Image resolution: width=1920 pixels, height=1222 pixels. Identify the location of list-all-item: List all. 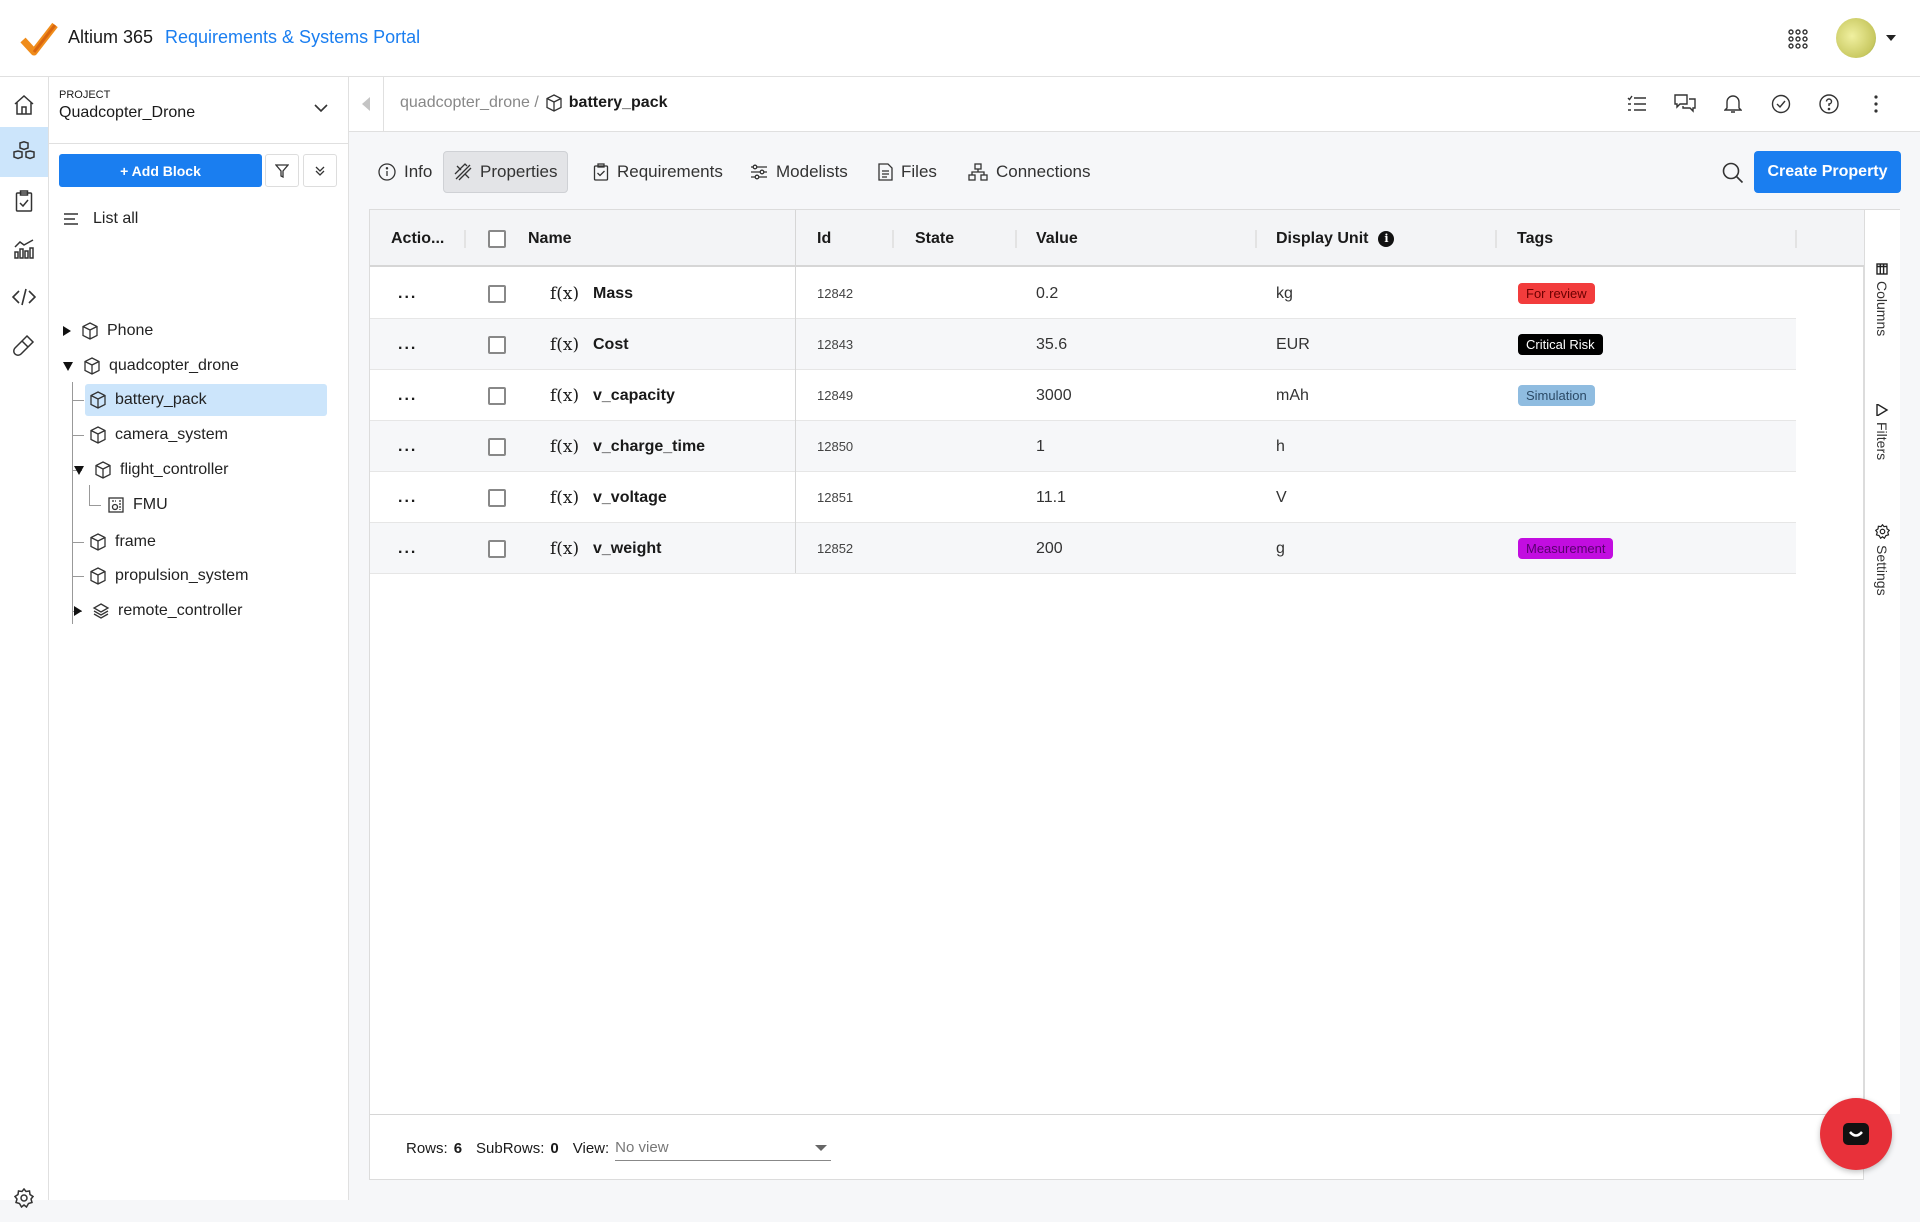
(100, 219).